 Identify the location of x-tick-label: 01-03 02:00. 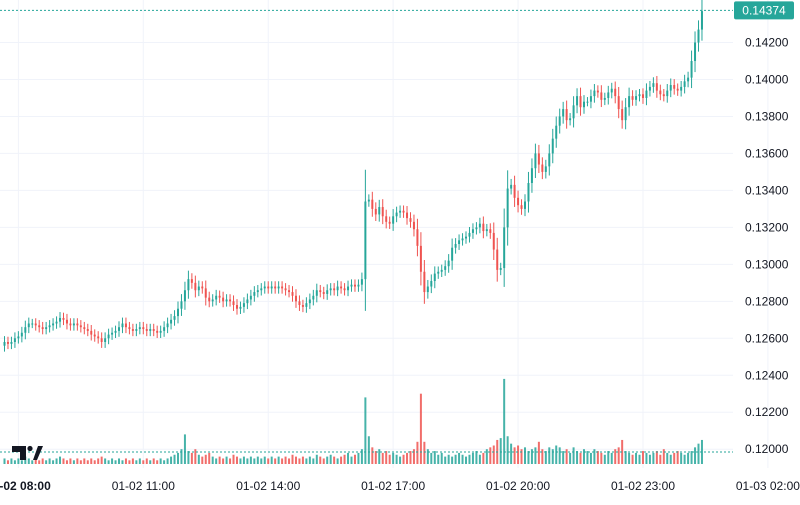
(768, 486).